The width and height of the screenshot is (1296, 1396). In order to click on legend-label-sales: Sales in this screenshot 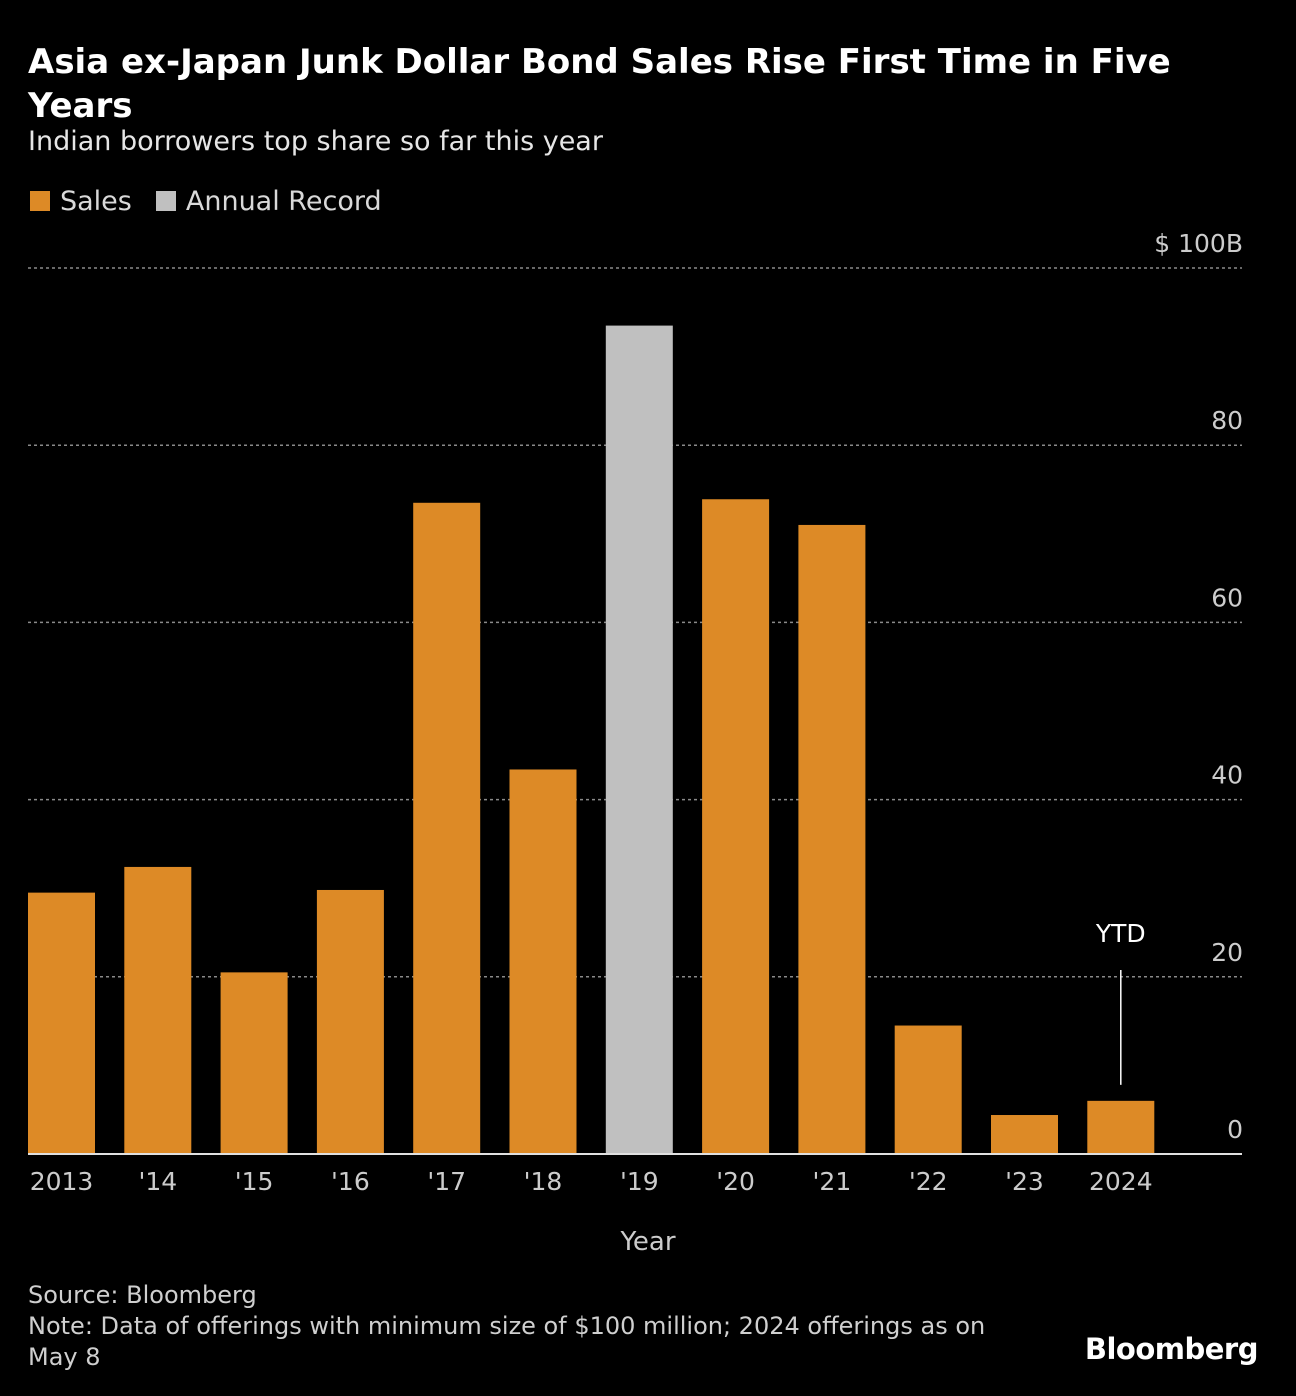, I will do `click(96, 201)`.